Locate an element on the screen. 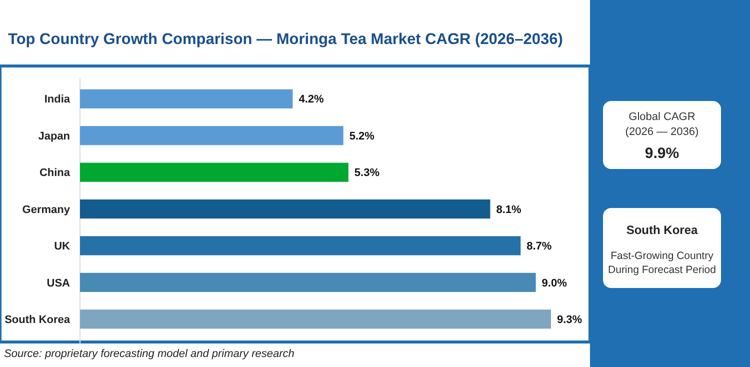 Image resolution: width=750 pixels, height=367 pixels. data-label: 5.2% is located at coordinates (362, 136).